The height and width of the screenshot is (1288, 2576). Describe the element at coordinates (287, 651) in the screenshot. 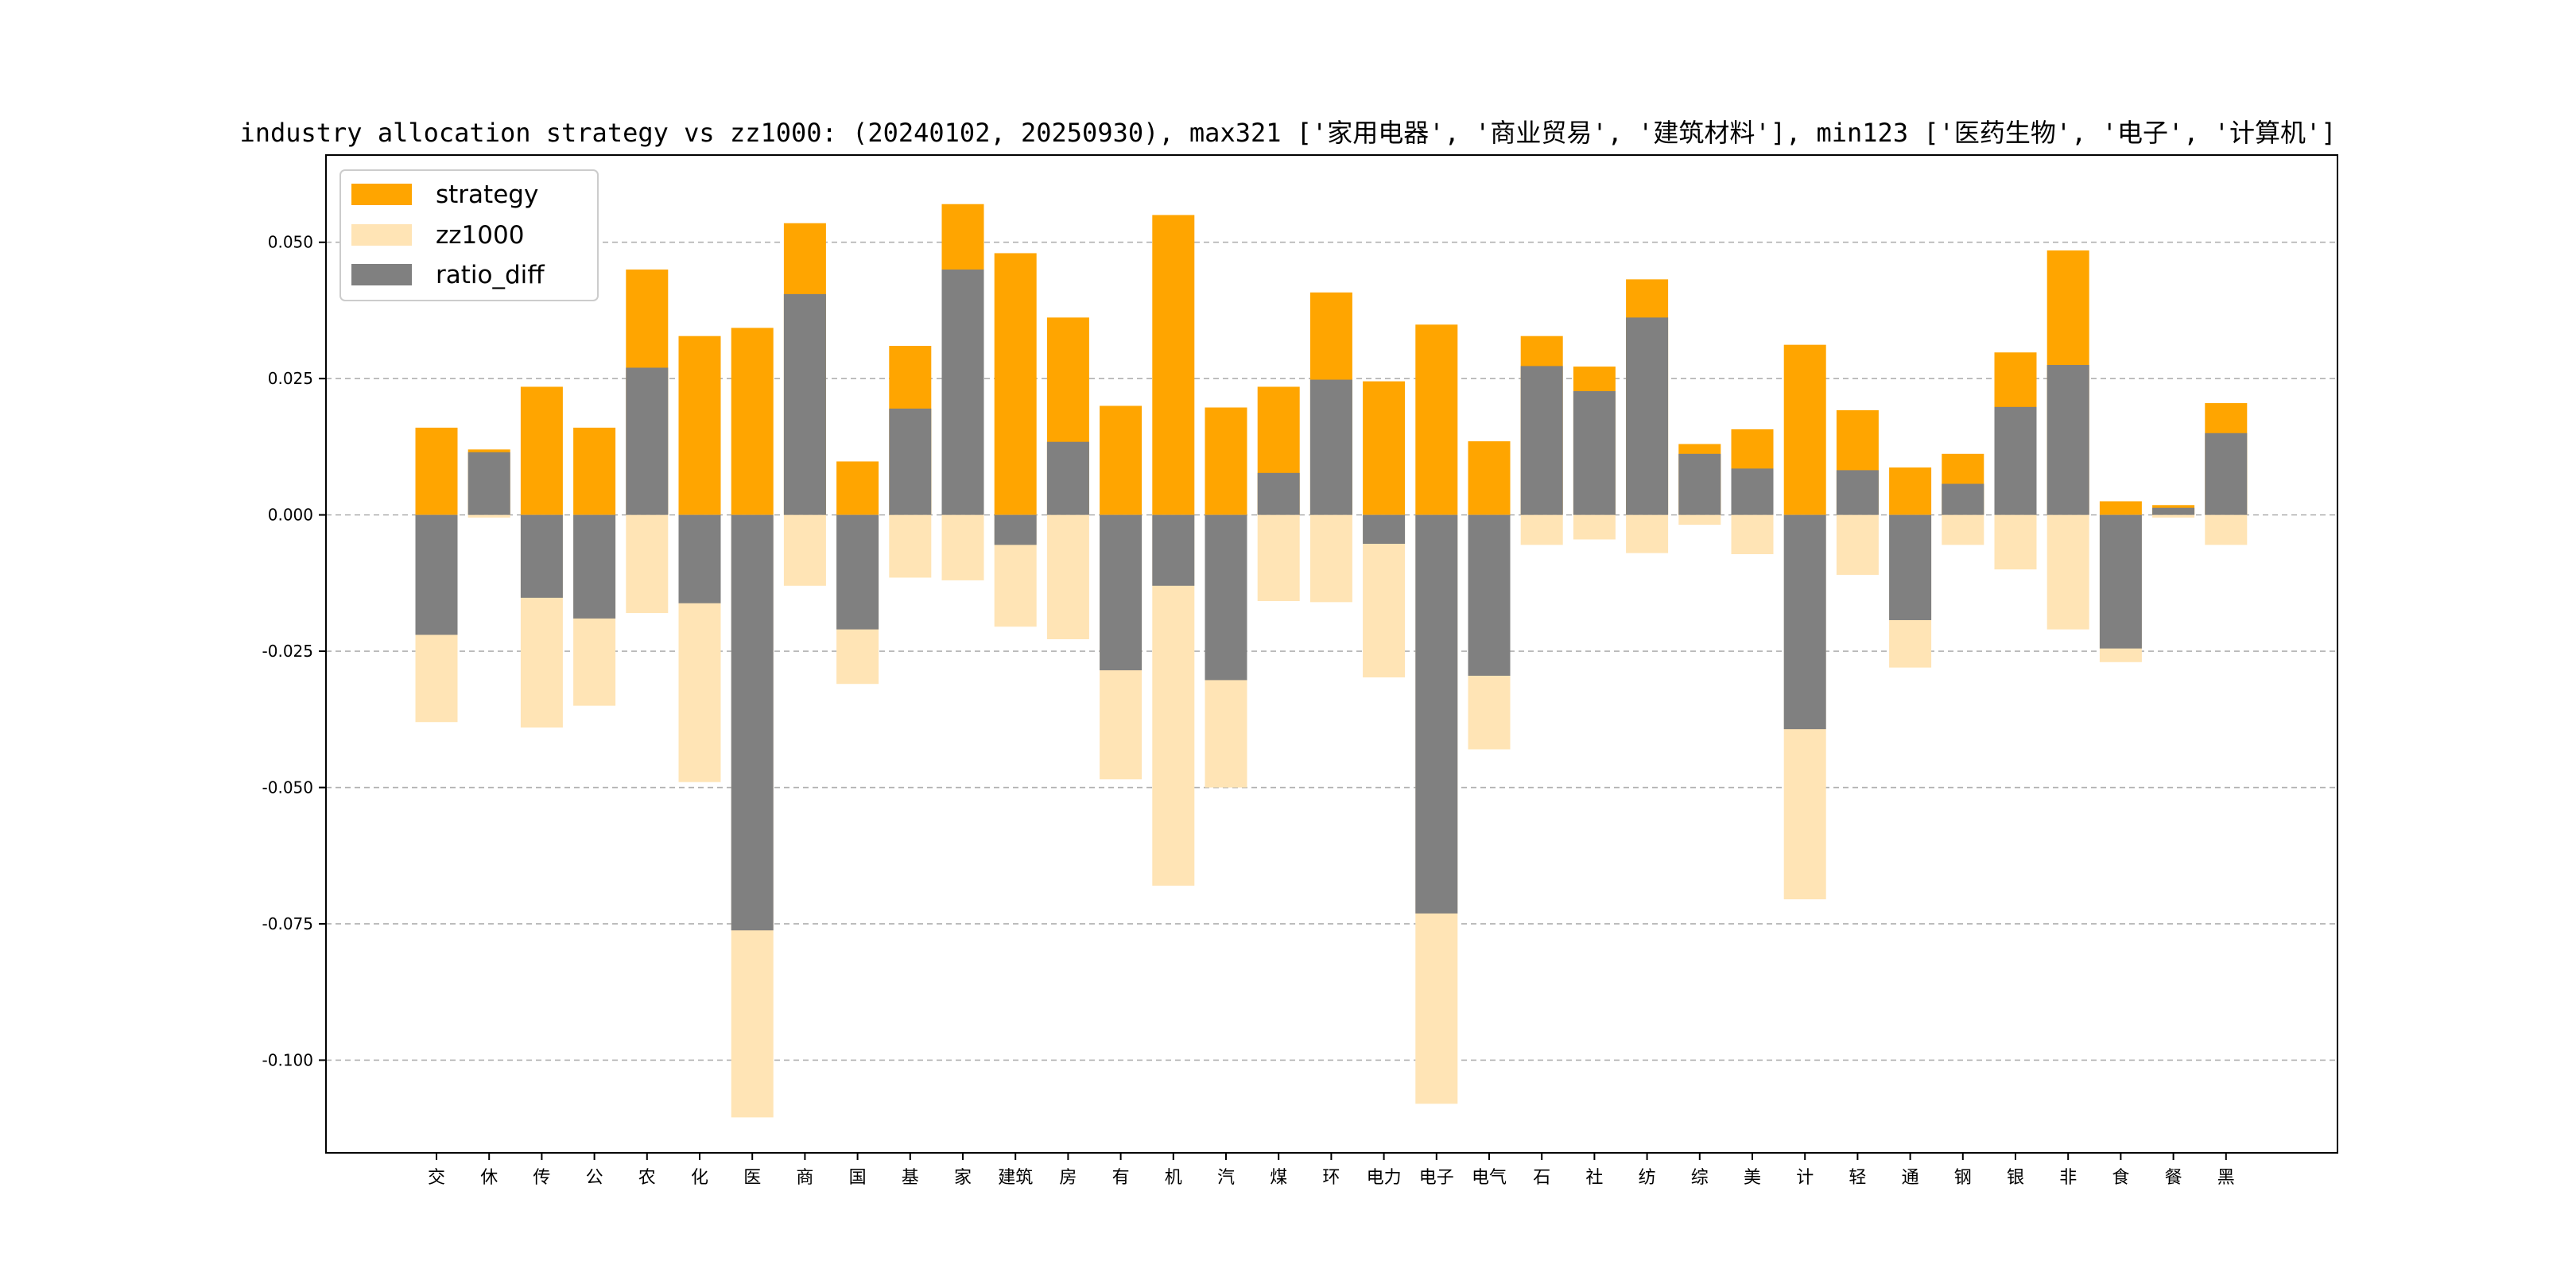

I see `y-tick-label: -0.025` at that location.